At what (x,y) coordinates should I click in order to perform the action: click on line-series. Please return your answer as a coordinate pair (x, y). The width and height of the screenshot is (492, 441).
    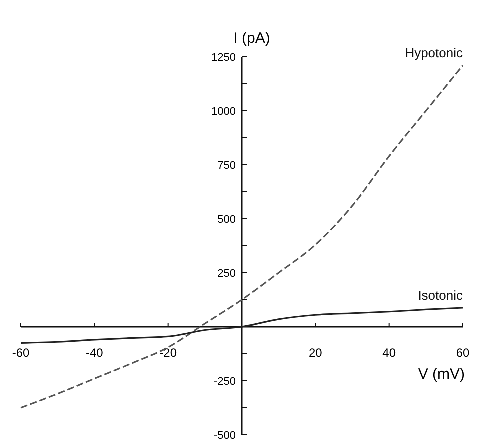
    Looking at the image, I should click on (242, 325).